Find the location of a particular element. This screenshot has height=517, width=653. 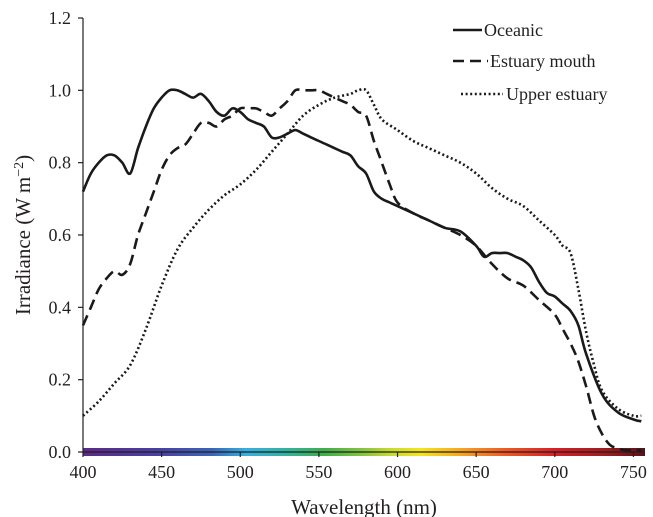

legend-label-upper-estuary: Upper estuary is located at coordinates (556, 94).